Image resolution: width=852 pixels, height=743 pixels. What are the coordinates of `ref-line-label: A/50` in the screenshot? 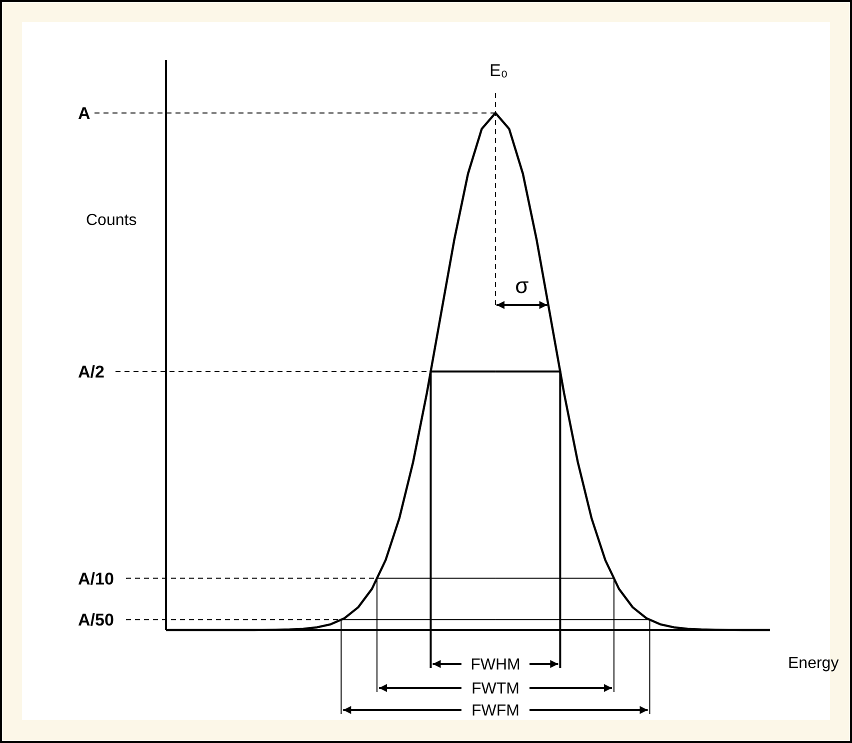 It's located at (96, 620).